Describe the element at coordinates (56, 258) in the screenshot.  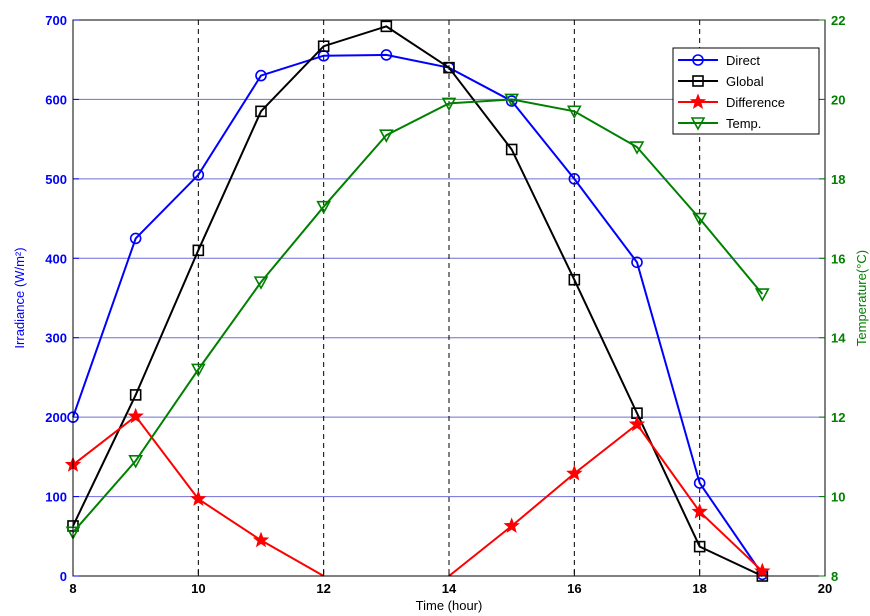
I see `left-tick-label: 400` at that location.